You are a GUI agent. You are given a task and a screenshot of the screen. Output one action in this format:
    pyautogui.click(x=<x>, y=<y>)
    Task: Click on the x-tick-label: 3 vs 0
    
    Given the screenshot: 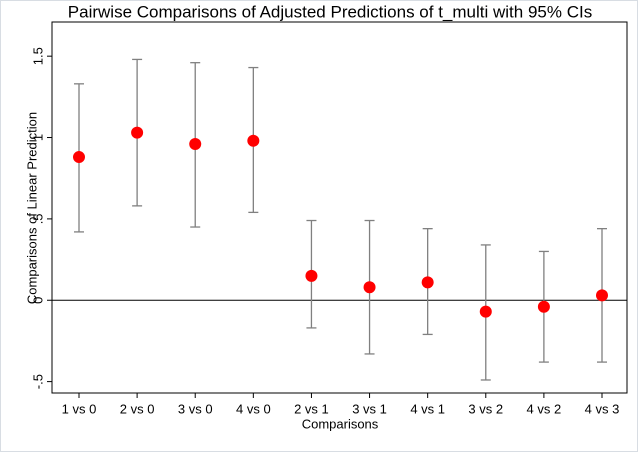 What is the action you would take?
    pyautogui.click(x=195, y=408)
    